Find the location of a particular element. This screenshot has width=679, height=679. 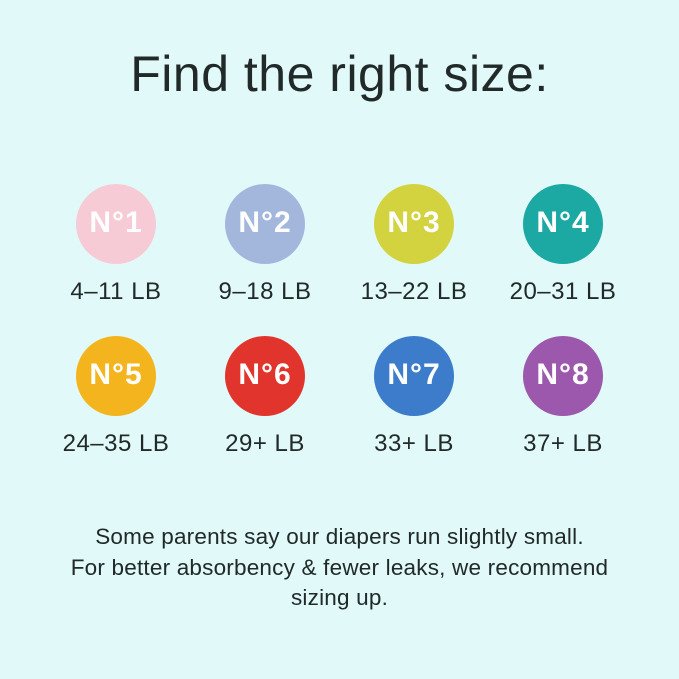

size-number-label: N°6 is located at coordinates (265, 374).